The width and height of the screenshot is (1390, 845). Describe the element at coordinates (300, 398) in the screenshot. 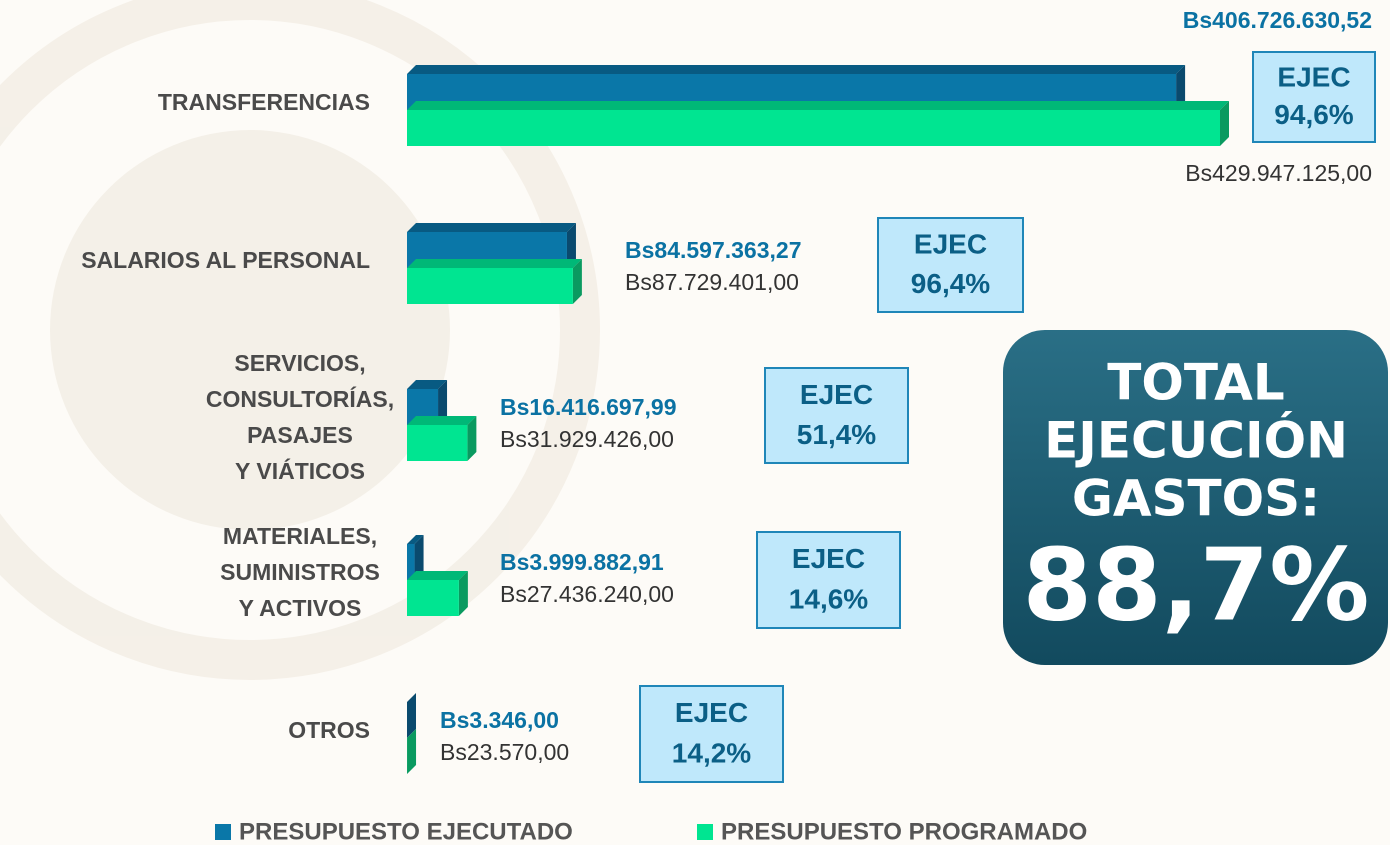

I see `category-label: CONSULTORÍAS,` at that location.